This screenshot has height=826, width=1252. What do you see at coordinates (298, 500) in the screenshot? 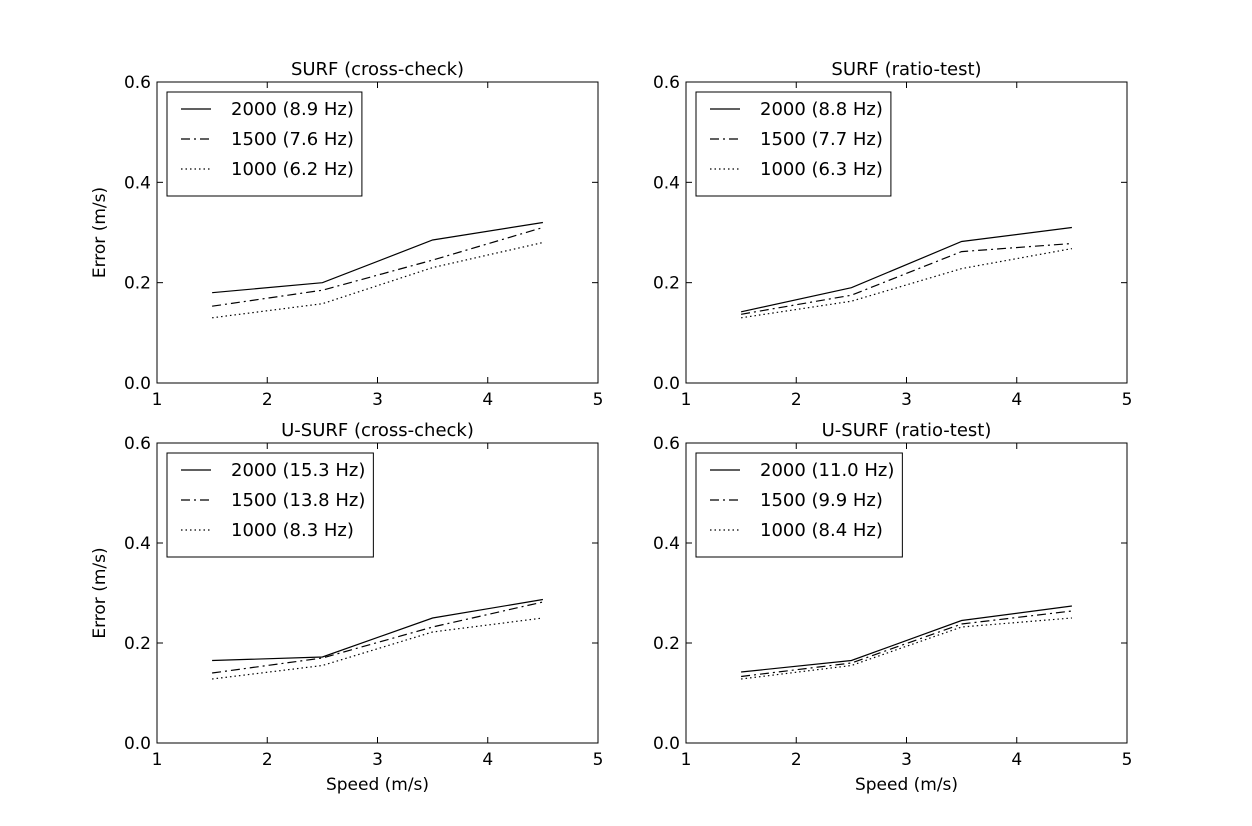
I see `legend-entry: 1500 (13.8 Hz)` at bounding box center [298, 500].